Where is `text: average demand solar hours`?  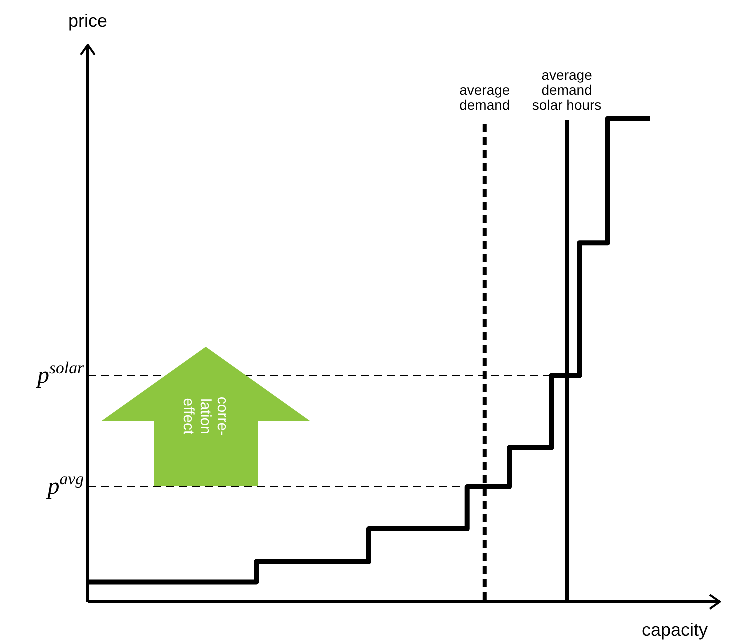
text: average demand solar hours is located at coordinates (567, 90).